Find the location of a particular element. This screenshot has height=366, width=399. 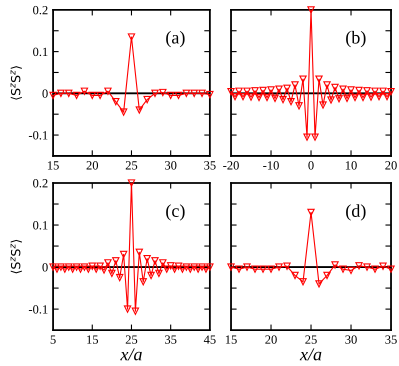

x-tick-label: 45 is located at coordinates (210, 339).